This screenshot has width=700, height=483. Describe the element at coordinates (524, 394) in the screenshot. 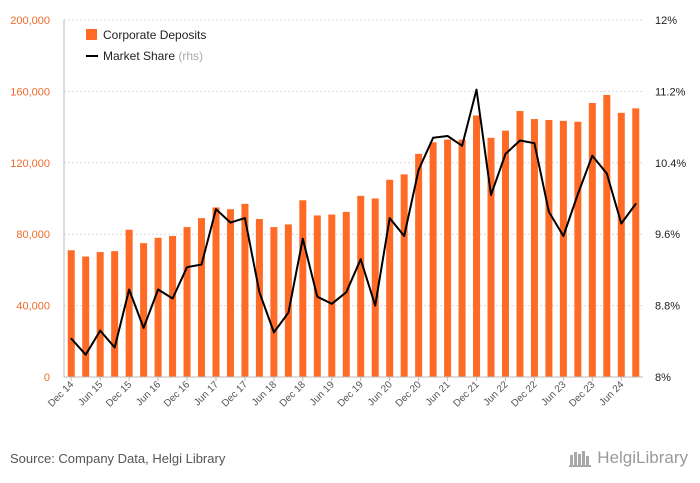

I see `x-tick-label: Dec 22` at that location.